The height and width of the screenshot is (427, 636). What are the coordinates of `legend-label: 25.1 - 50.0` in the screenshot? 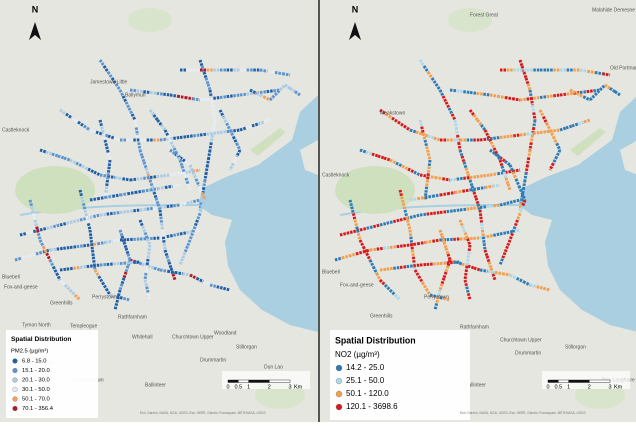 It's located at (365, 380).